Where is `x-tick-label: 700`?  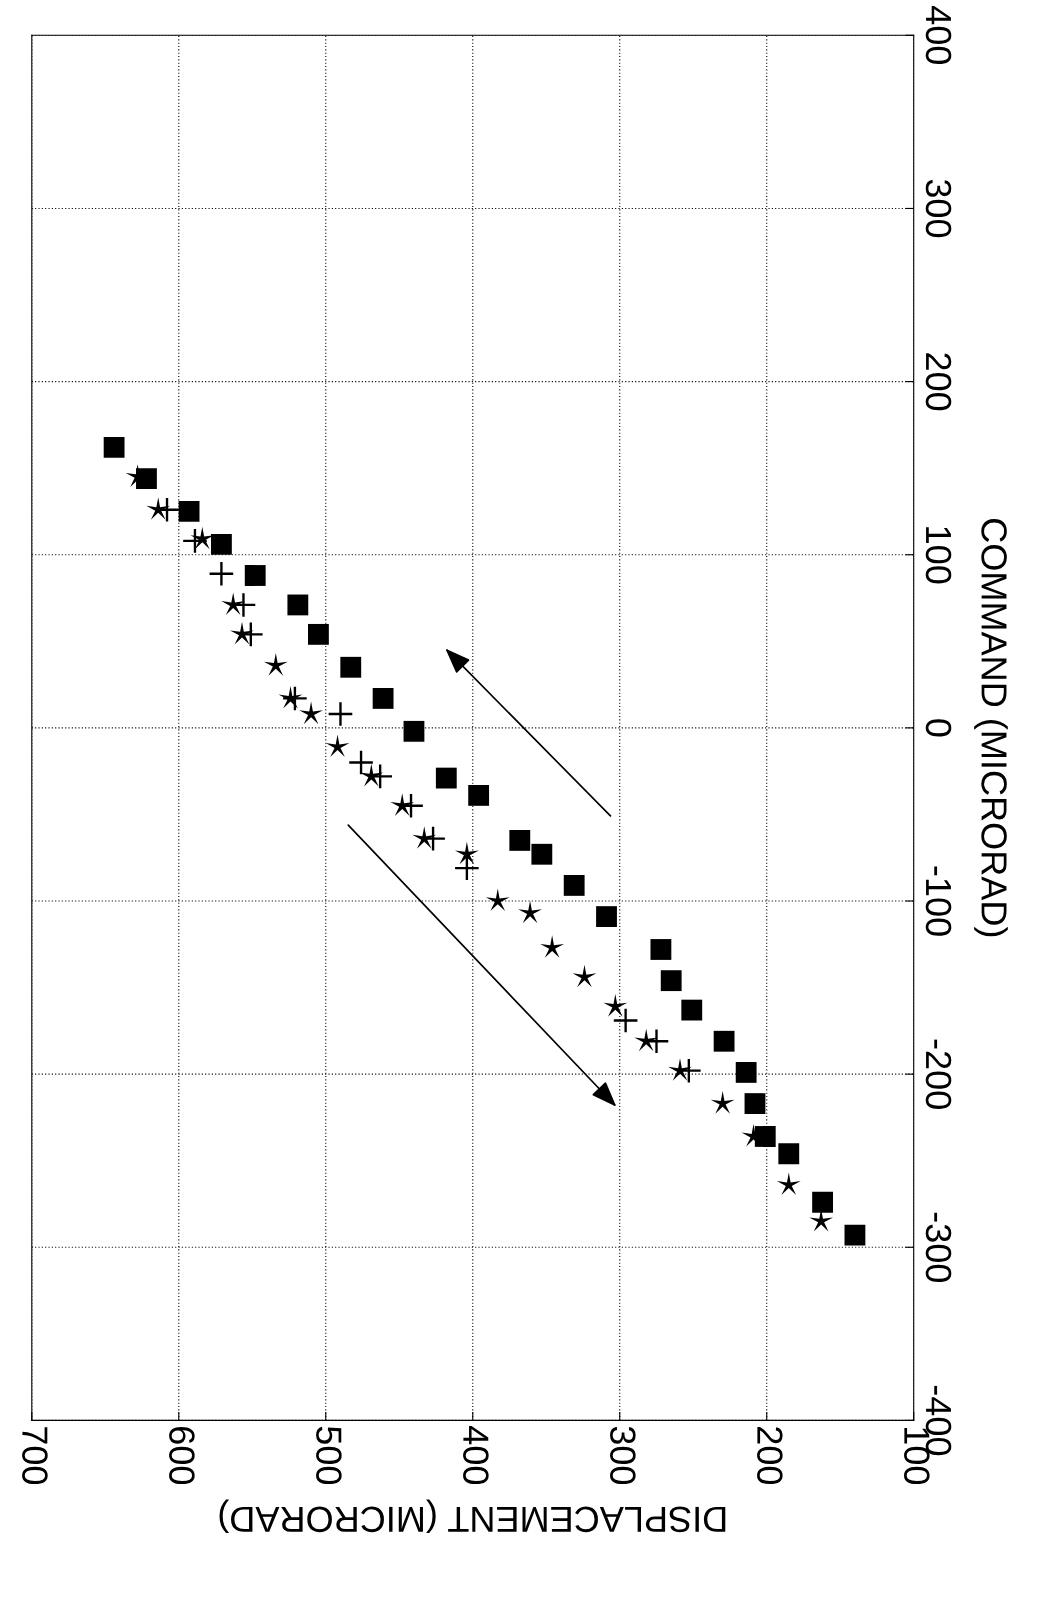 x-tick-label: 700 is located at coordinates (35, 1456).